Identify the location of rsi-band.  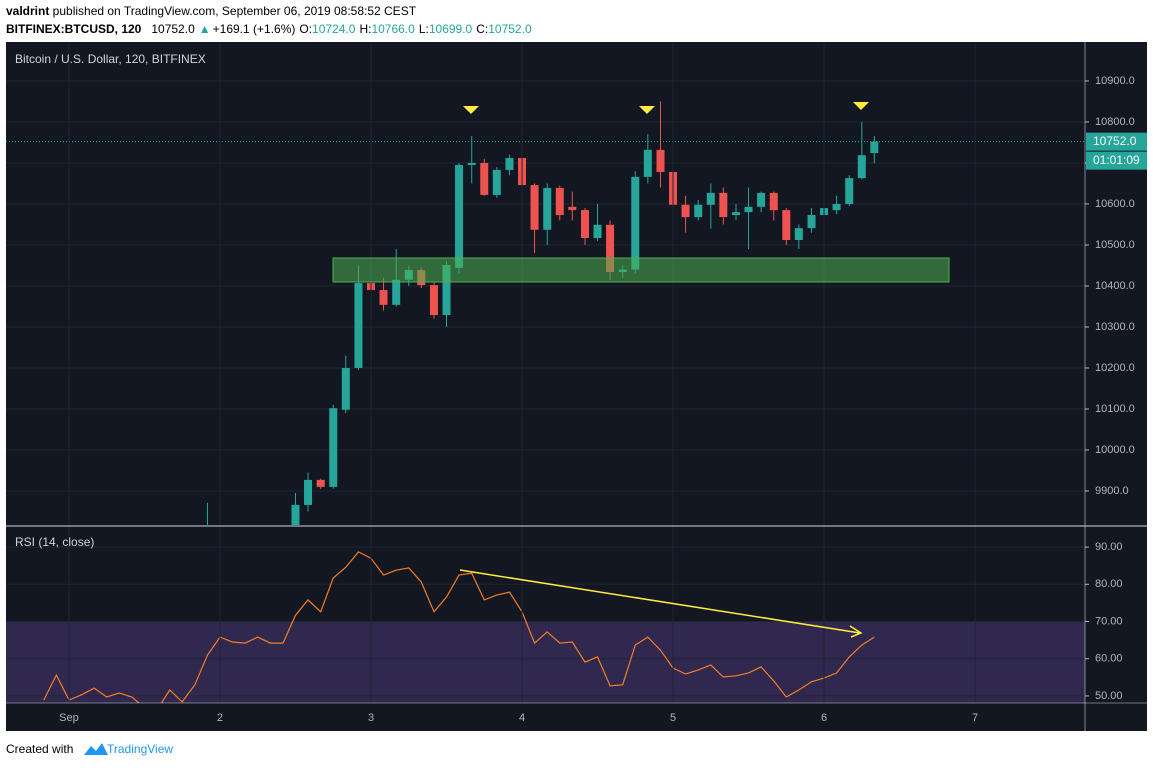
(545, 662).